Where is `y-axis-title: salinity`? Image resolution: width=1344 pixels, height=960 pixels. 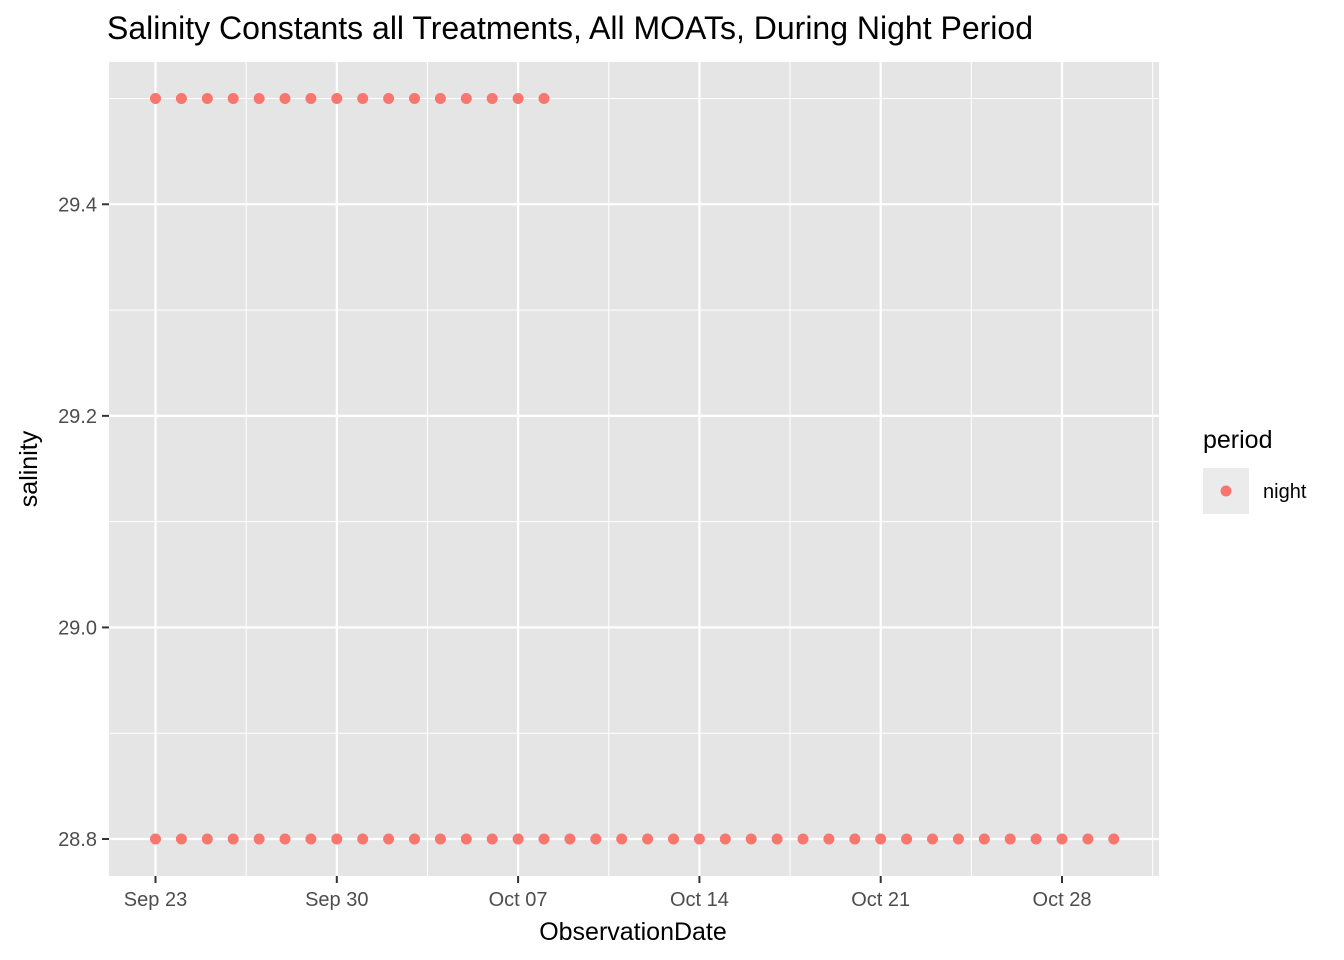
y-axis-title: salinity is located at coordinates (29, 468).